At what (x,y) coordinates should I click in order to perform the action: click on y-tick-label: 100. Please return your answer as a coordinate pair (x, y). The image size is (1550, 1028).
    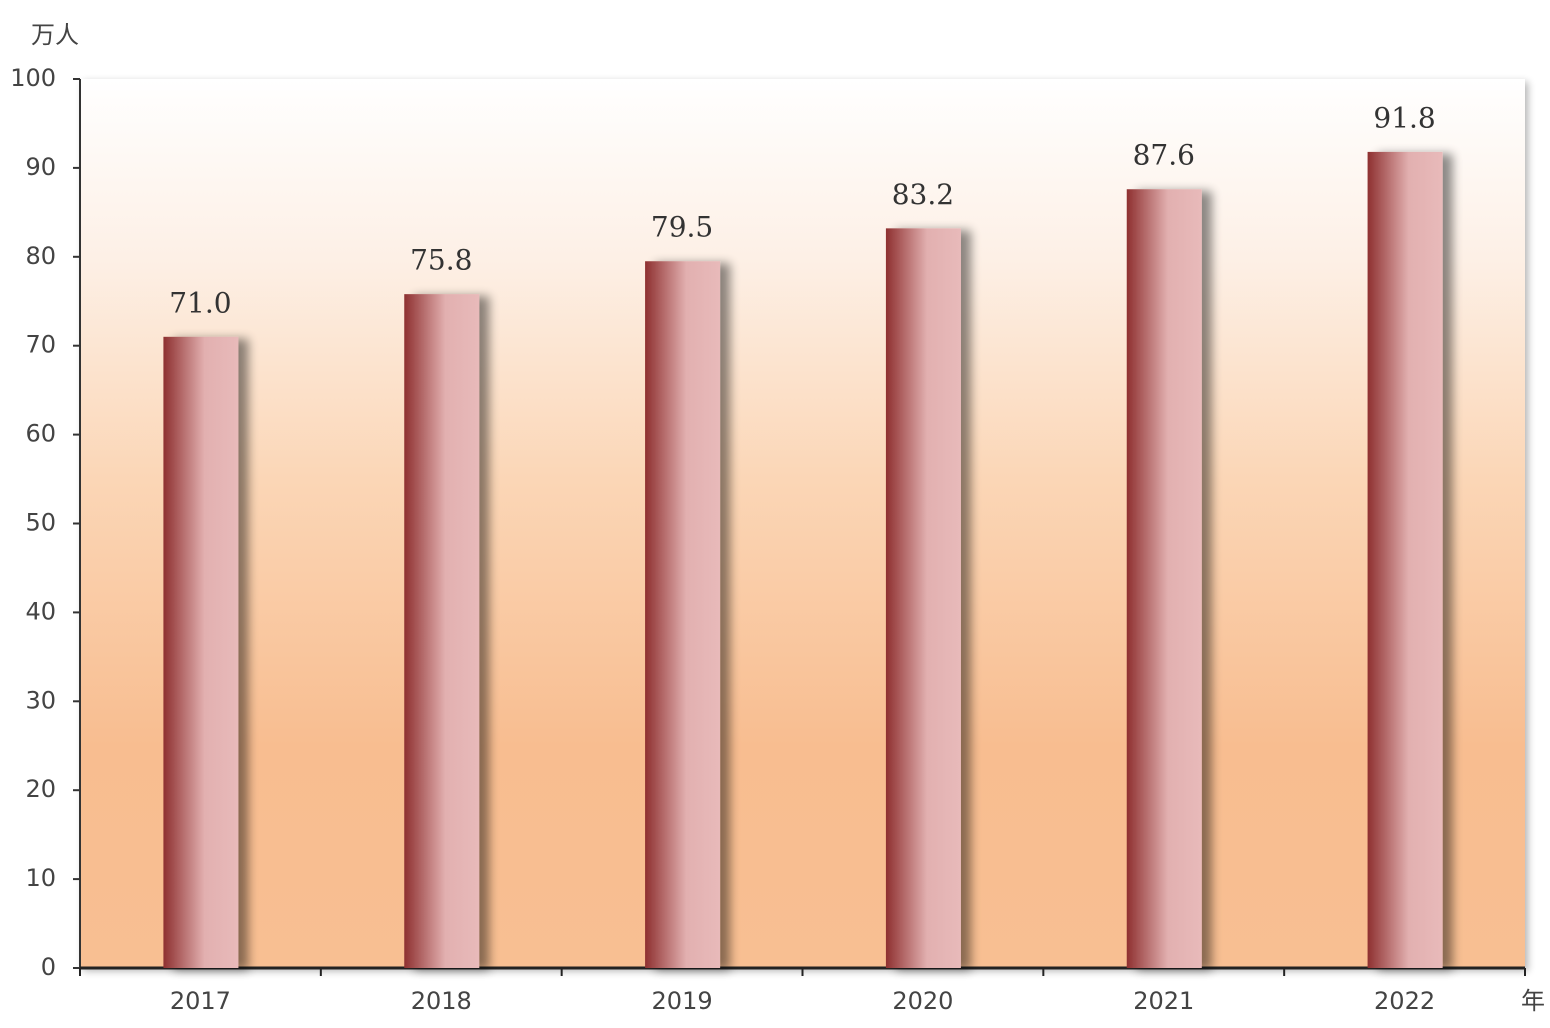
    Looking at the image, I should click on (33, 78).